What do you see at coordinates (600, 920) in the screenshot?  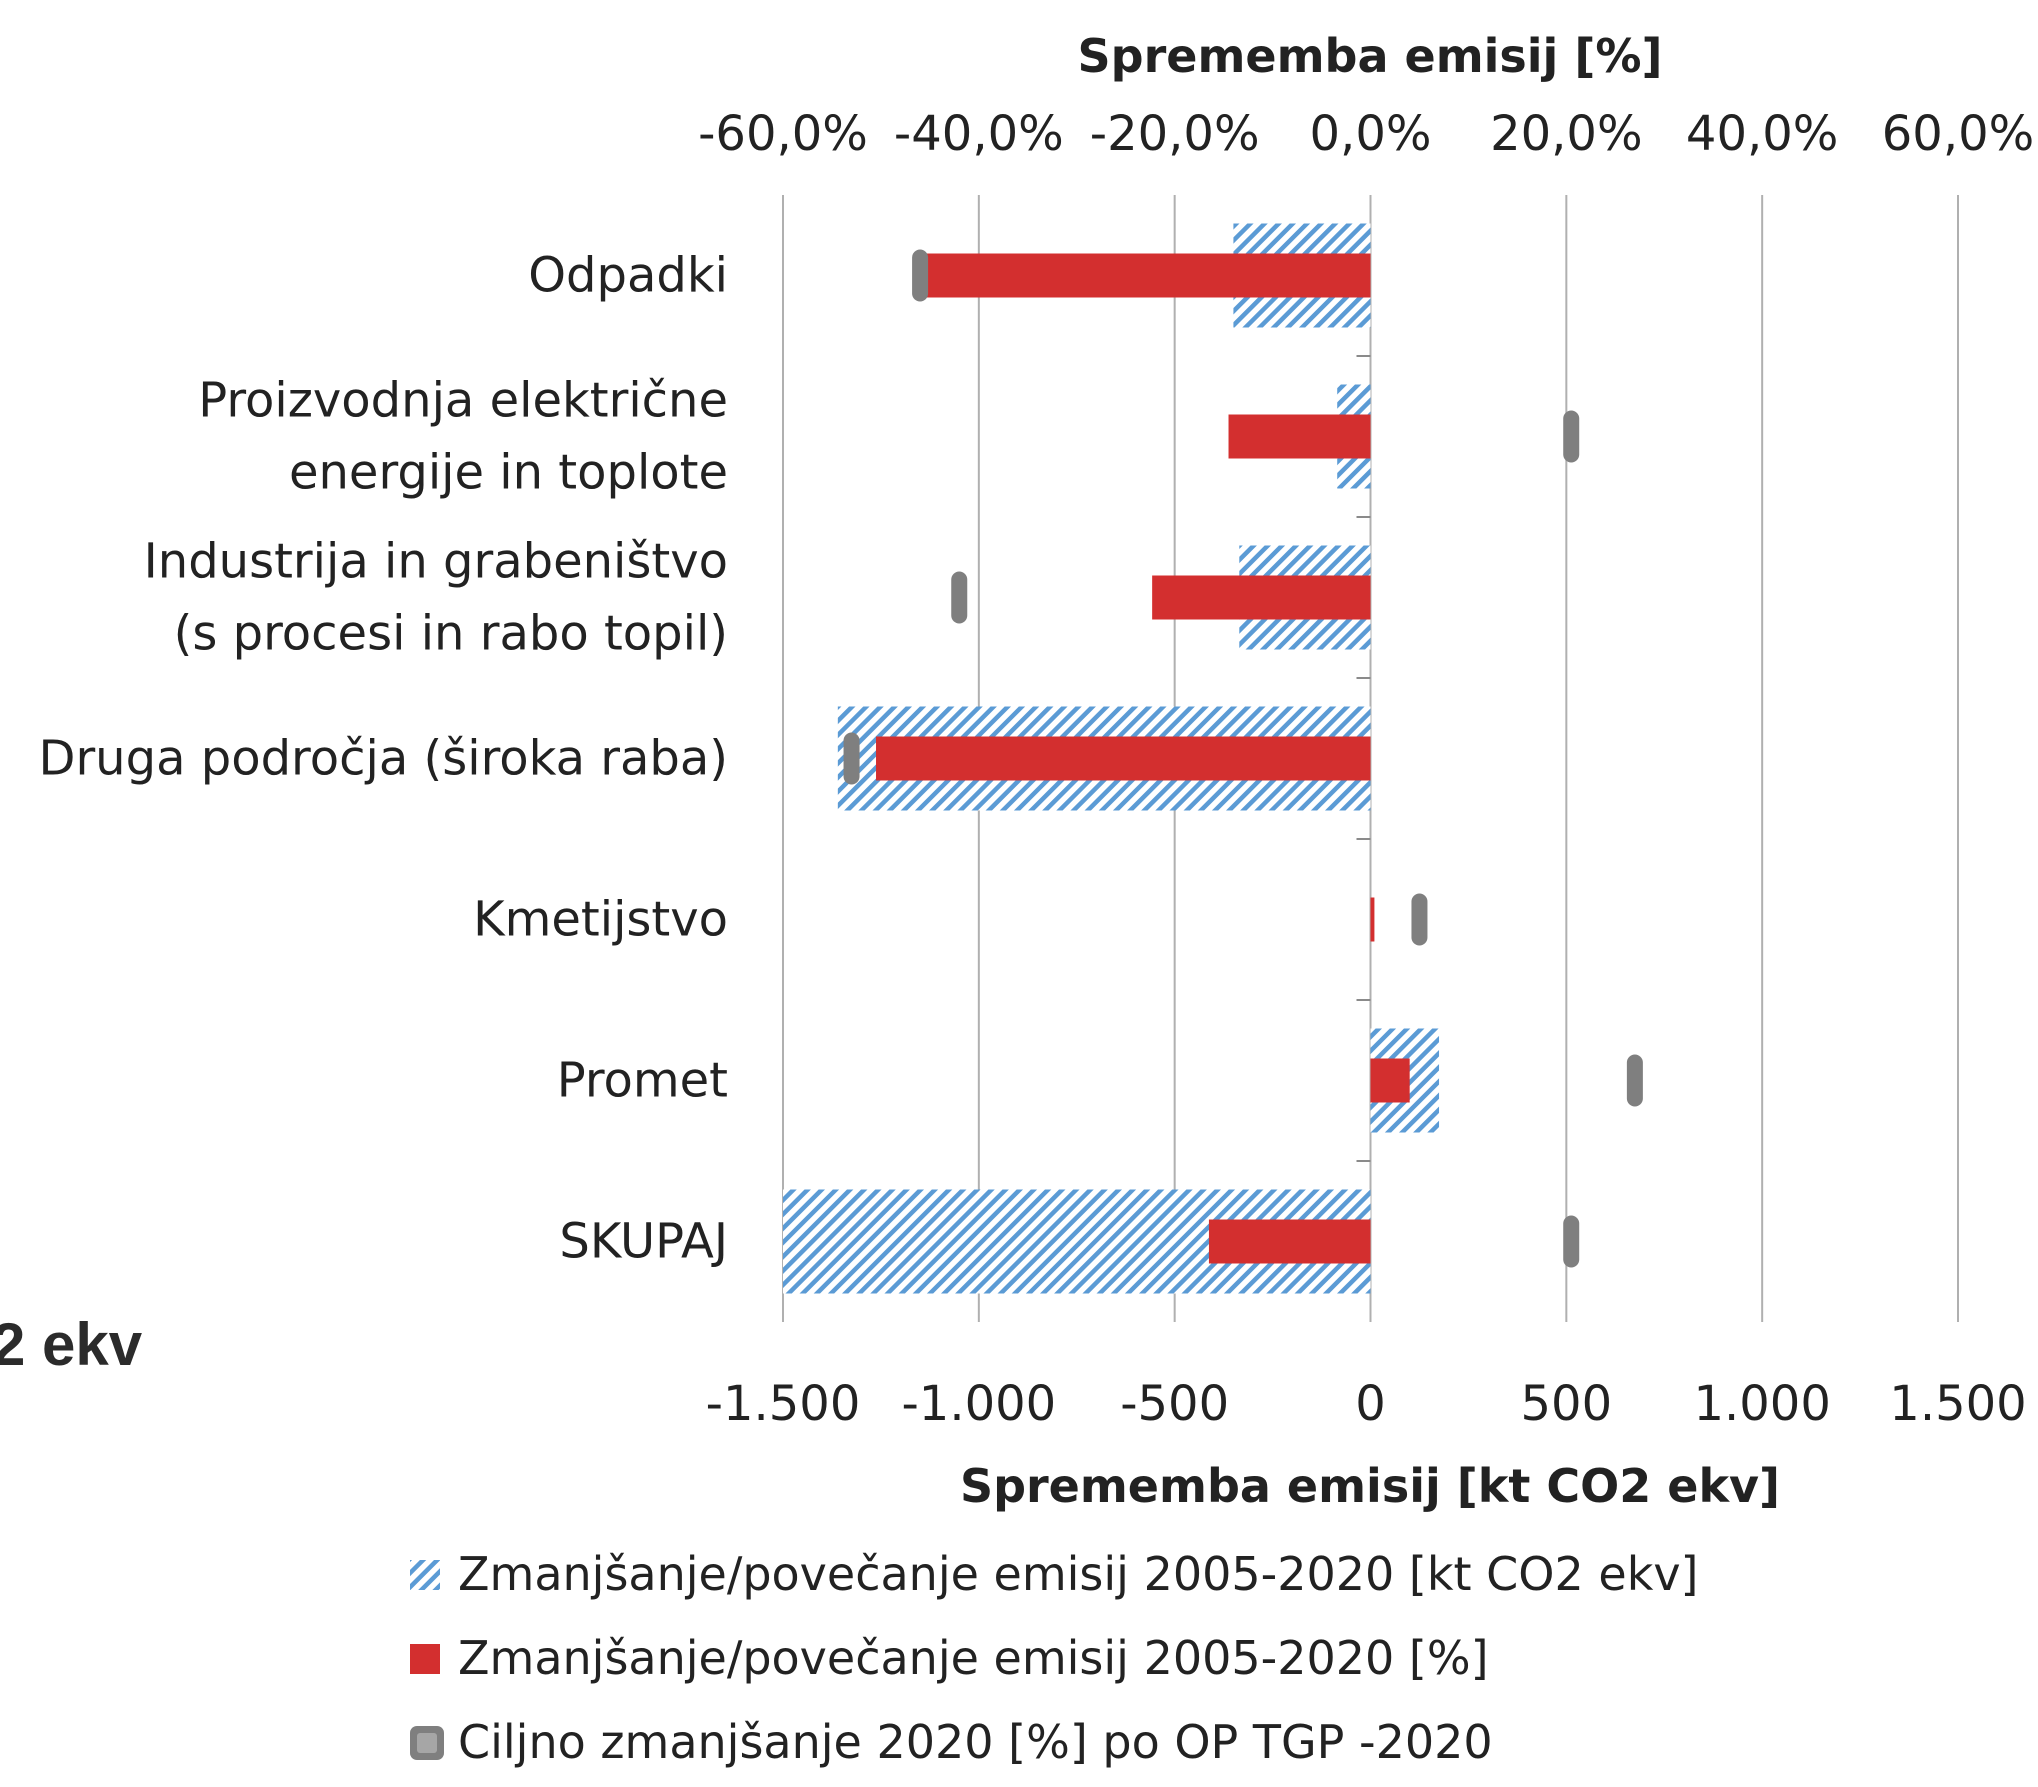 I see `category-label: Kmetijstvo` at bounding box center [600, 920].